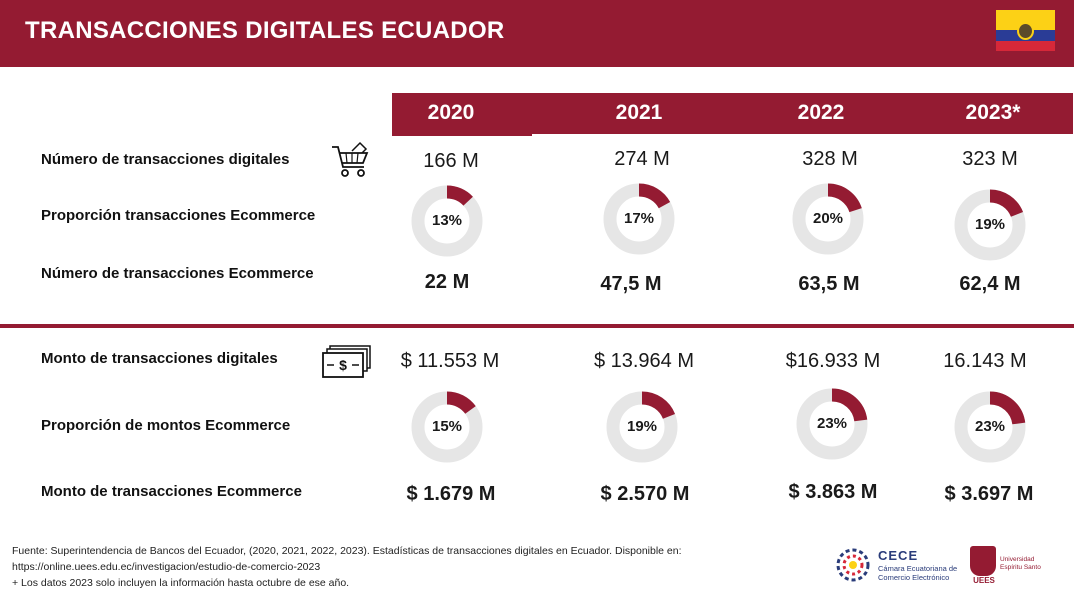  Describe the element at coordinates (914, 577) in the screenshot. I see `cece-subtitle-2: Comercio Electrónico` at that location.